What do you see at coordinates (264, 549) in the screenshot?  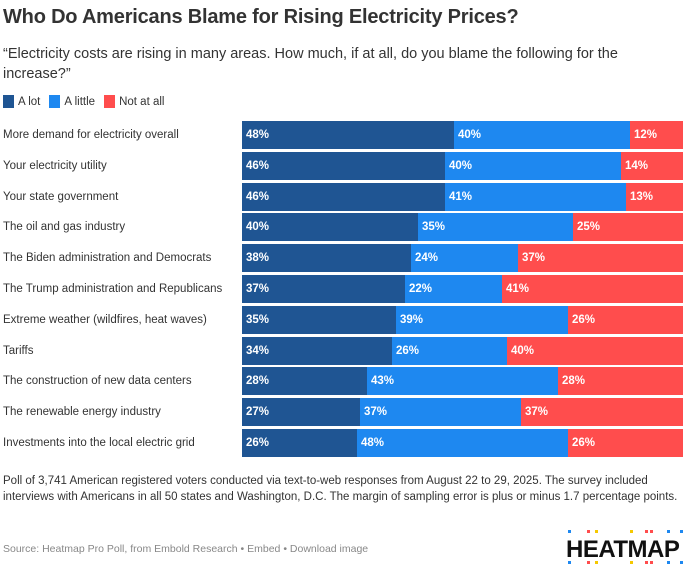 I see `embed-link: Embed` at bounding box center [264, 549].